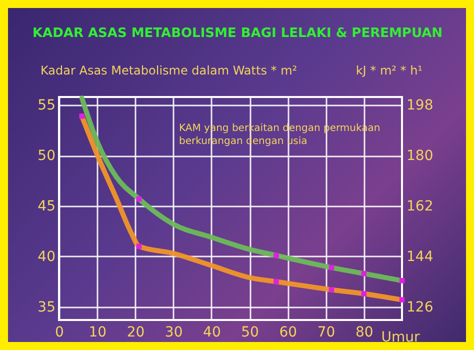 The image size is (474, 350). What do you see at coordinates (389, 71) in the screenshot?
I see `y2-axis-title: kJ * m² * h¹` at bounding box center [389, 71].